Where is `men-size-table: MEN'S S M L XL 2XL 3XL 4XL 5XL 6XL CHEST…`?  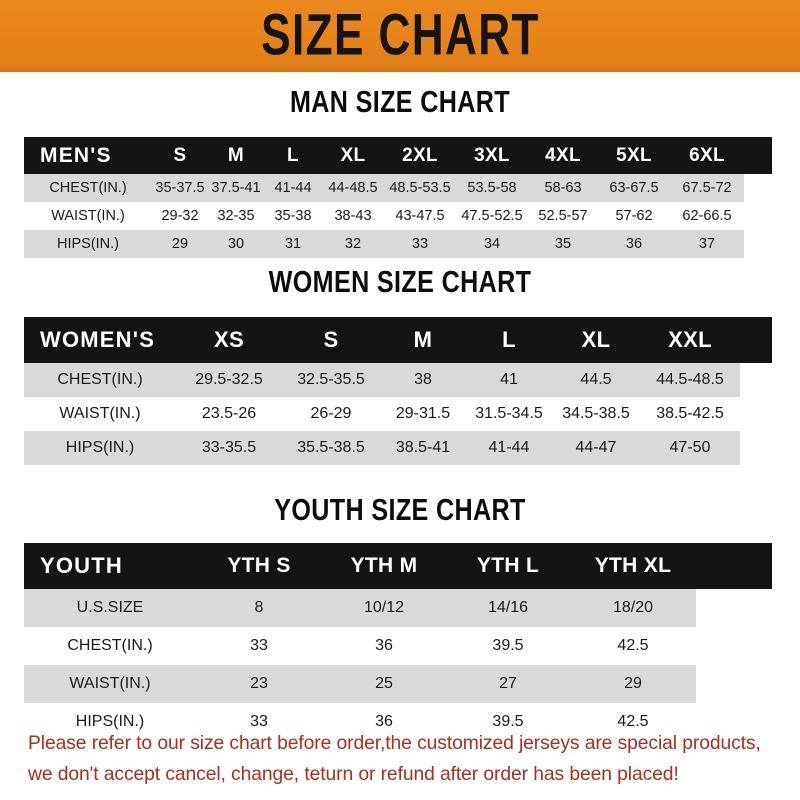
men-size-table: MEN'S S M L XL 2XL 3XL 4XL 5XL 6XL CHEST… is located at coordinates (398, 197).